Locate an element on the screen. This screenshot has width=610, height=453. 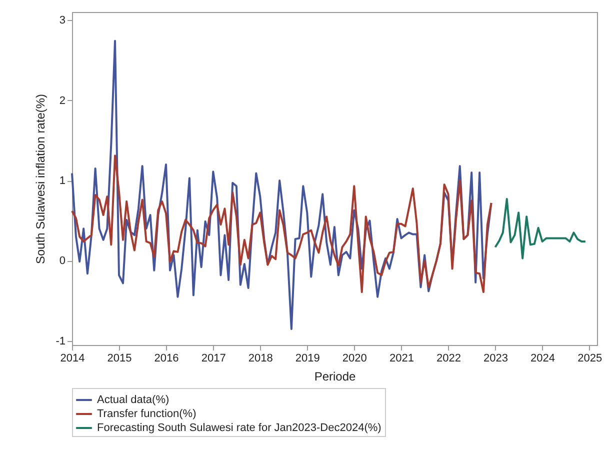
x-tick-label: 2023 is located at coordinates (496, 358).